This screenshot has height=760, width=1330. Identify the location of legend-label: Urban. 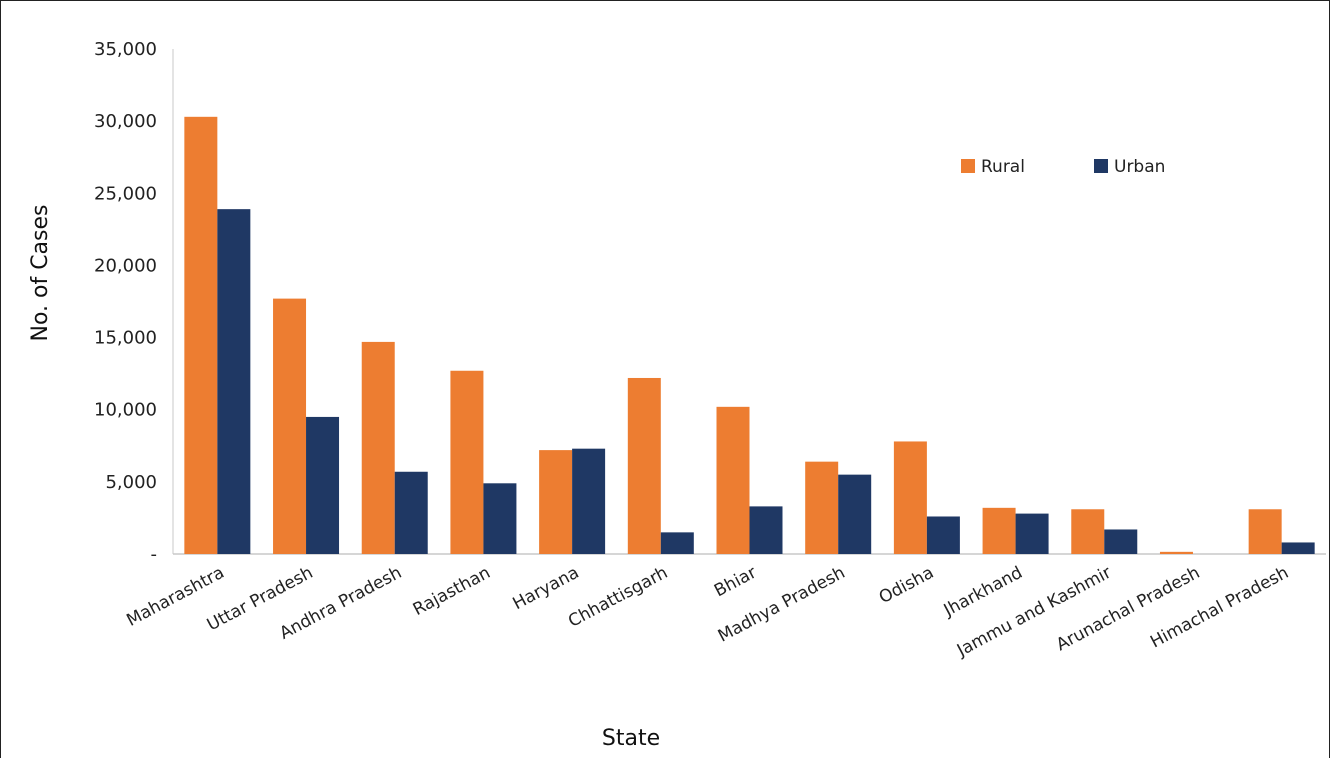
(1139, 167).